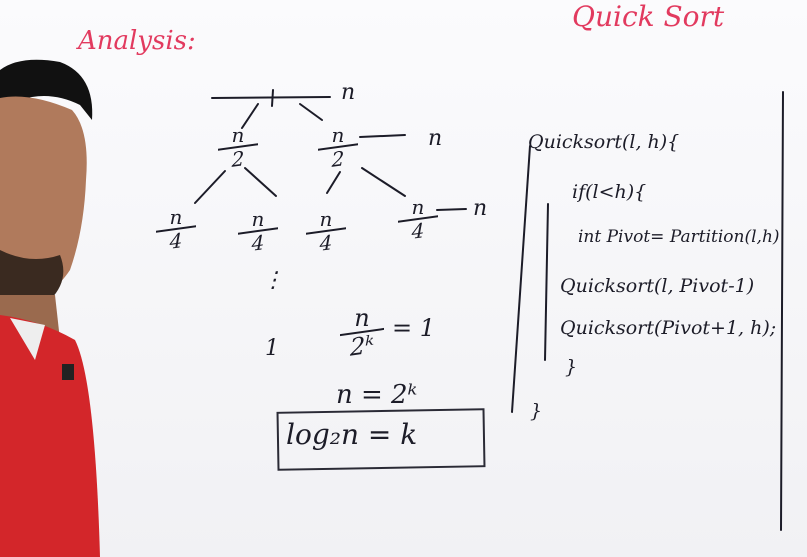 The width and height of the screenshot is (807, 557). What do you see at coordinates (414, 328) in the screenshot?
I see `eq1-rhs: = 1` at bounding box center [414, 328].